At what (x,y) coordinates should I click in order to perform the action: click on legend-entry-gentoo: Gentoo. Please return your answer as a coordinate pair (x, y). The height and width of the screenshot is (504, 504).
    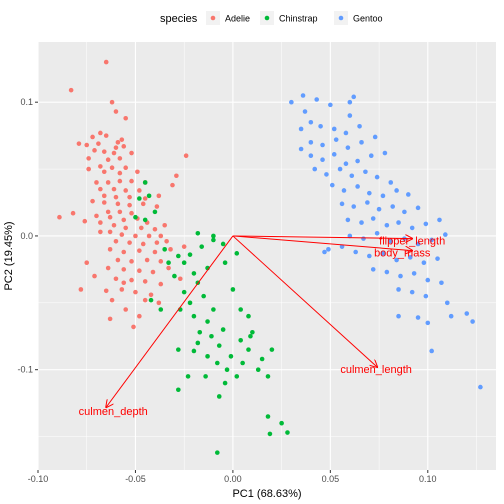
    Looking at the image, I should click on (358, 18).